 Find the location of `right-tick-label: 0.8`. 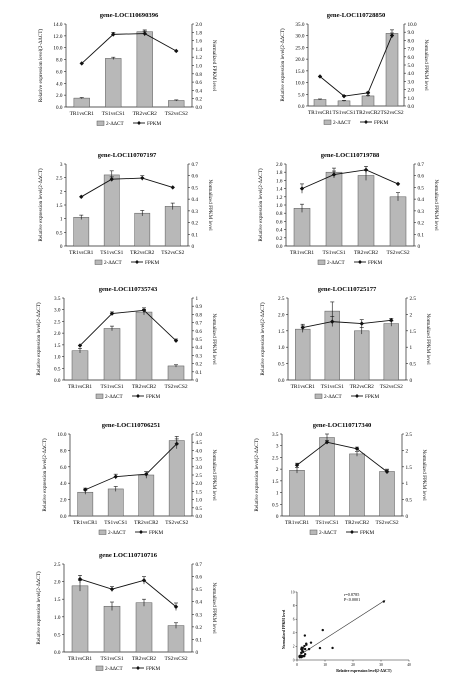

right-tick-label: 0.8 is located at coordinates (199, 75).